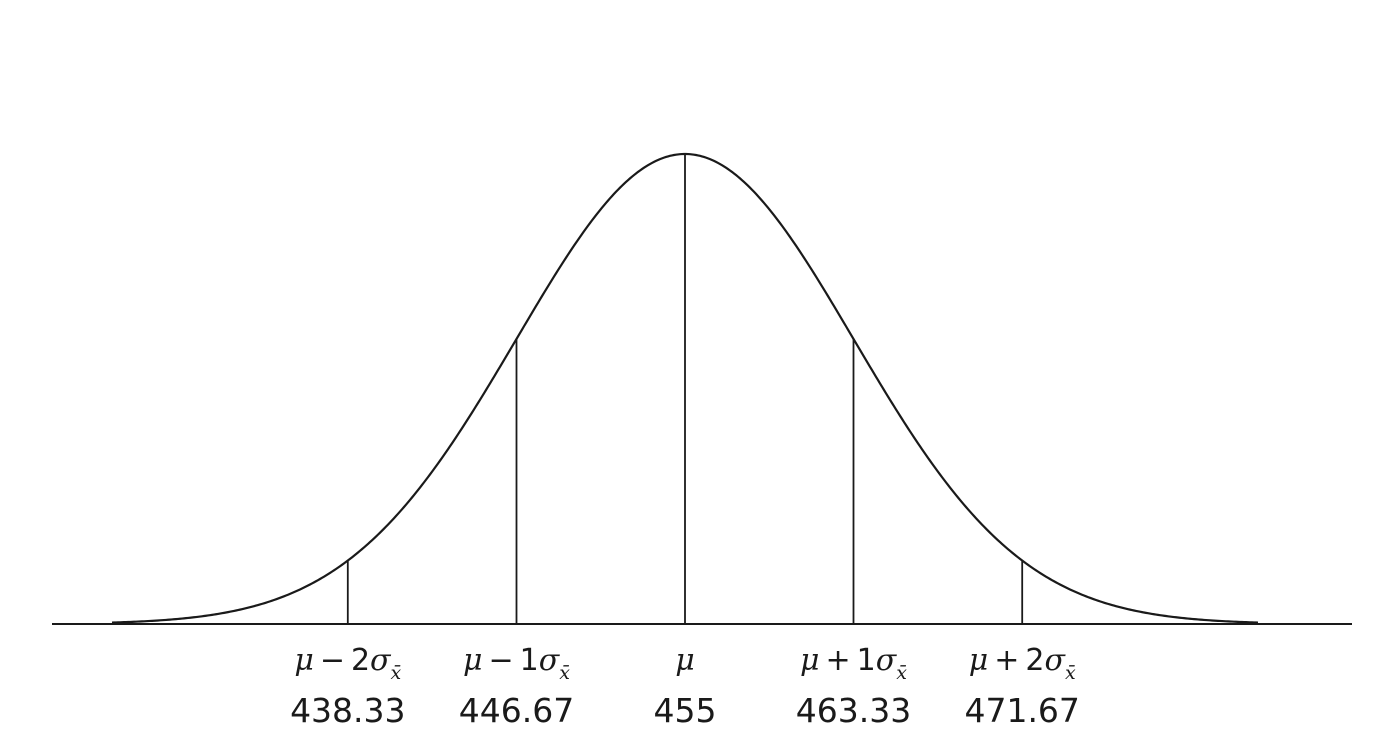 The width and height of the screenshot is (1392, 748). What do you see at coordinates (1021, 710) in the screenshot?
I see `marker-value-label-4: 471.67` at bounding box center [1021, 710].